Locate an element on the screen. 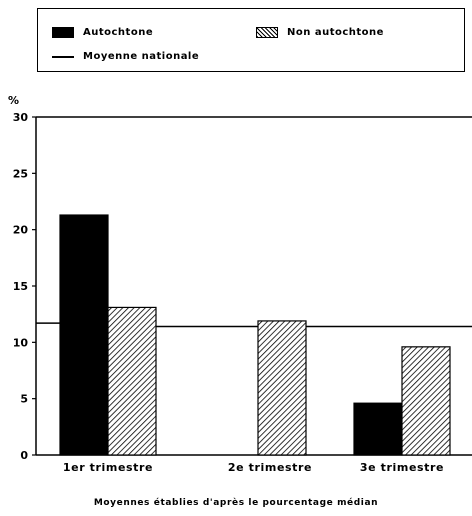  legend-swatch-line is located at coordinates (63, 56).